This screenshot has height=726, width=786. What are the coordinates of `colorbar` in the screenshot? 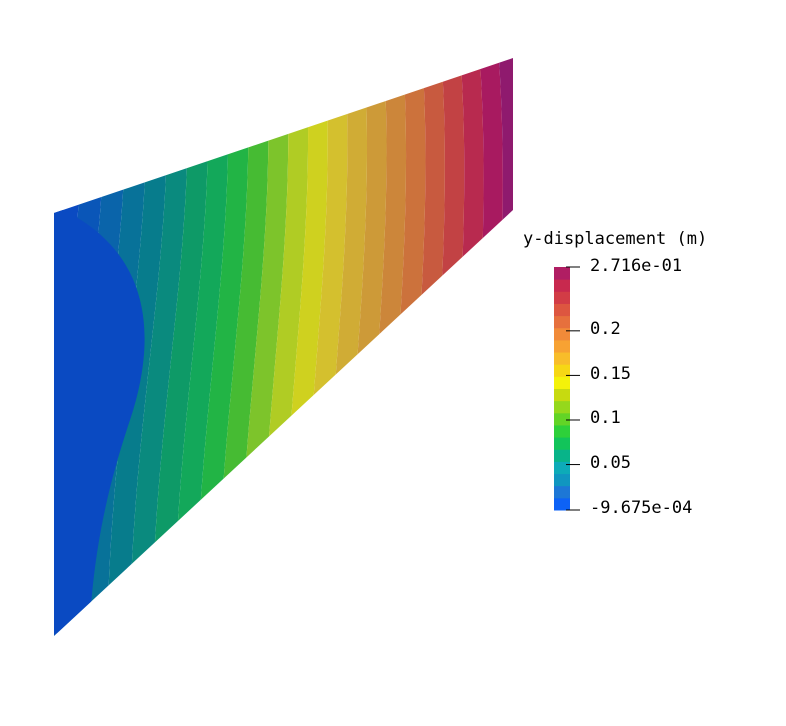 It's located at (562, 389).